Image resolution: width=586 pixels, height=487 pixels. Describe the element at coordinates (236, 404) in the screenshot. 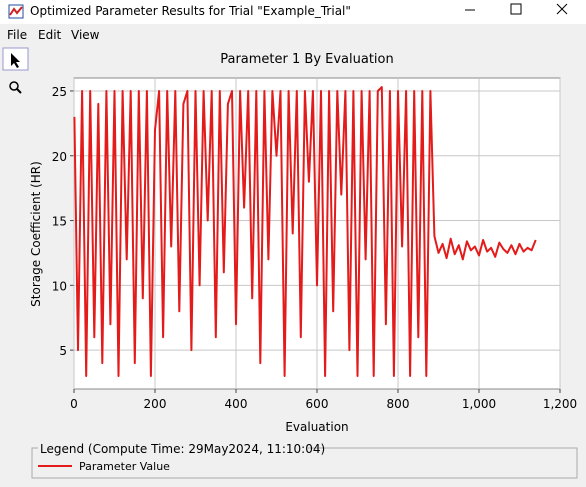

I see `x-tick-label: 400` at that location.